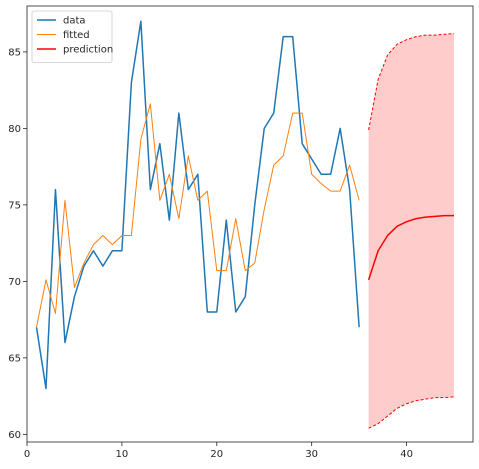 The image size is (479, 469). I want to click on x-tick-label: 0, so click(27, 454).